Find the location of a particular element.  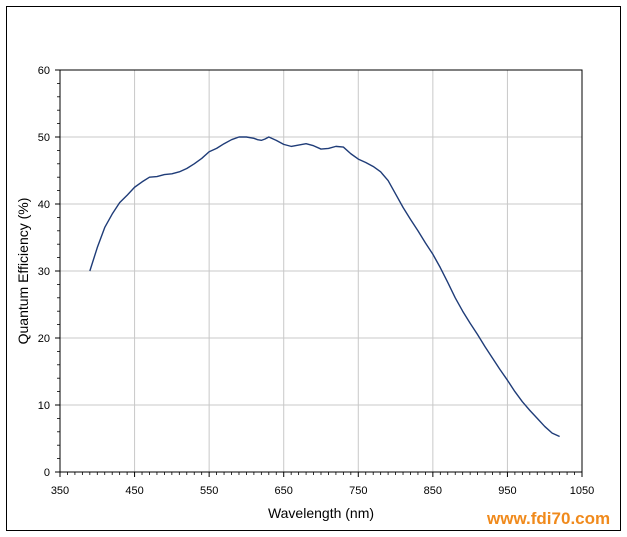

y-tick-label: 10 is located at coordinates (44, 406).